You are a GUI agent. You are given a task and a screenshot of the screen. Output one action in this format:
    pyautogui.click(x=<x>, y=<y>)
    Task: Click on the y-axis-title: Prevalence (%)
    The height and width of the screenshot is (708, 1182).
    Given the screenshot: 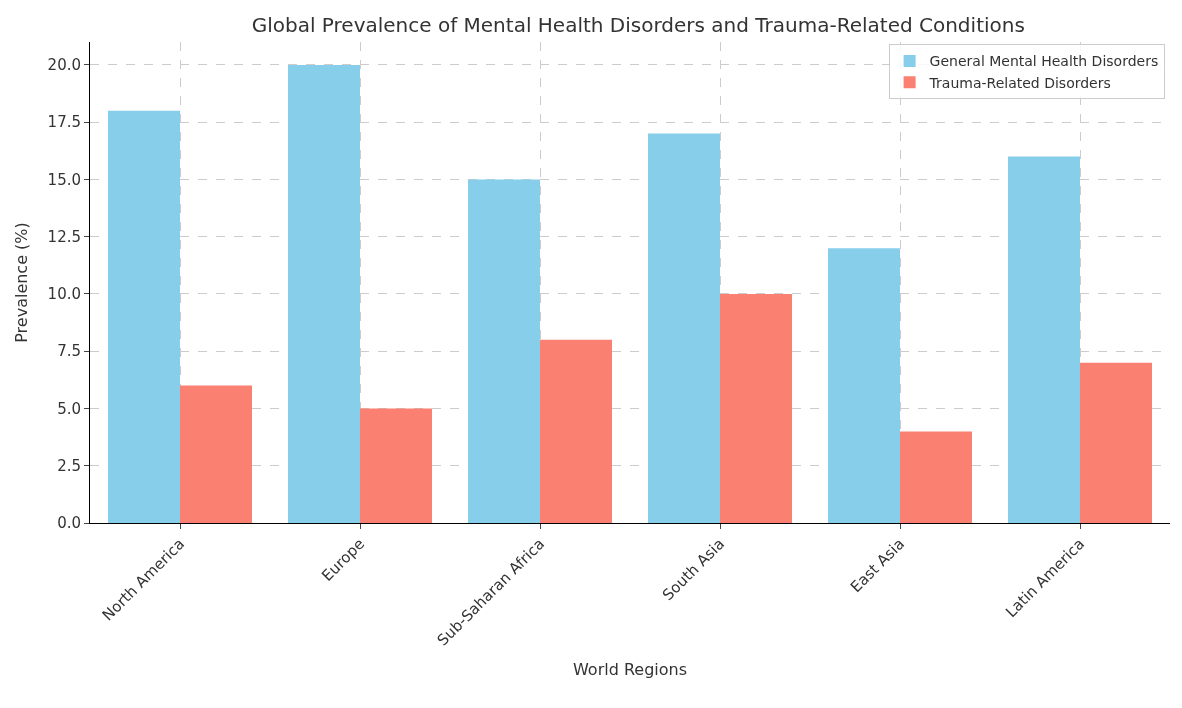 What is the action you would take?
    pyautogui.click(x=22, y=282)
    